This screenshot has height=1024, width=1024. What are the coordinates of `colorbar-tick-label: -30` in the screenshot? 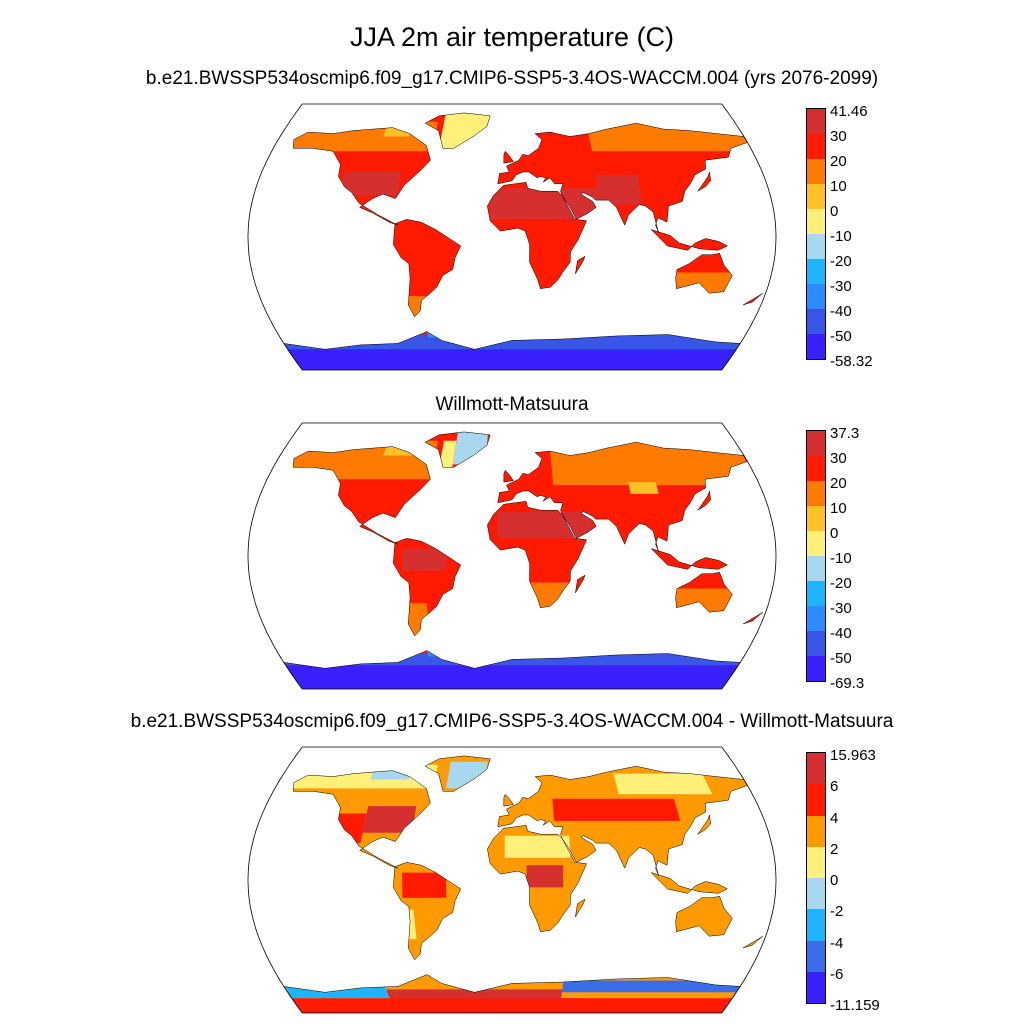 It's located at (841, 286).